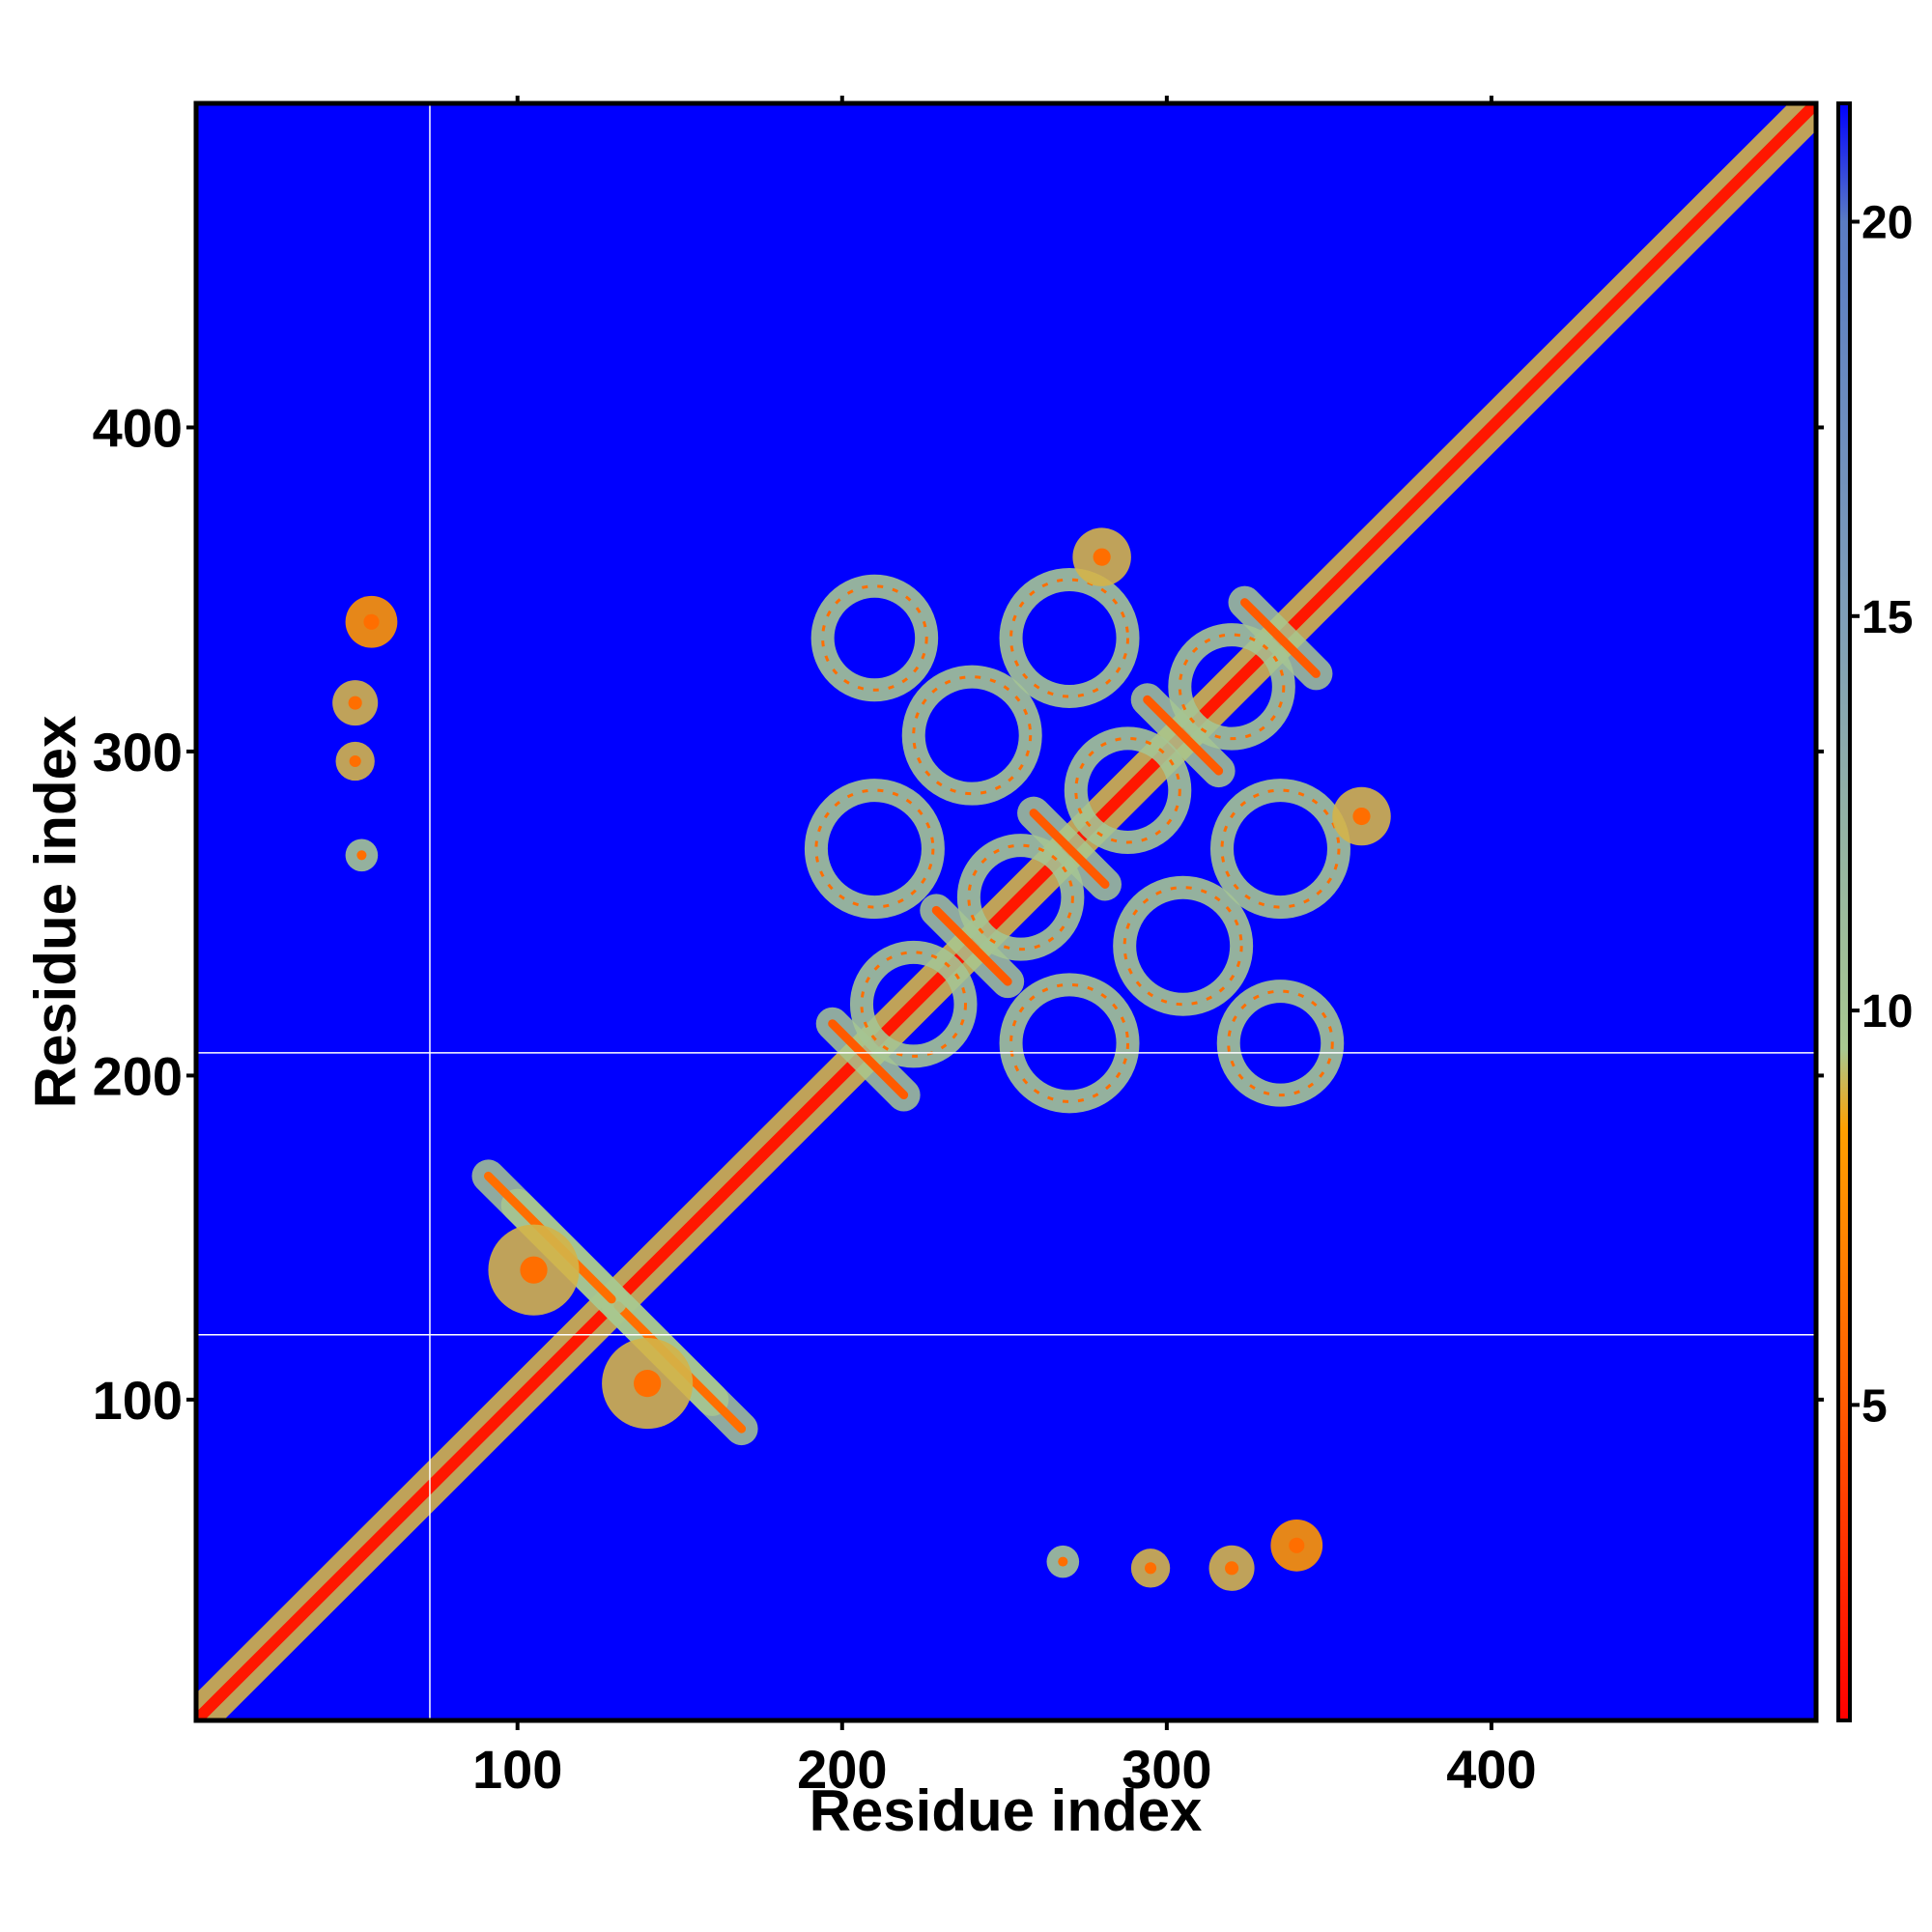 The height and width of the screenshot is (1932, 1932). Describe the element at coordinates (842, 1769) in the screenshot. I see `x-tick-label: 200` at that location.